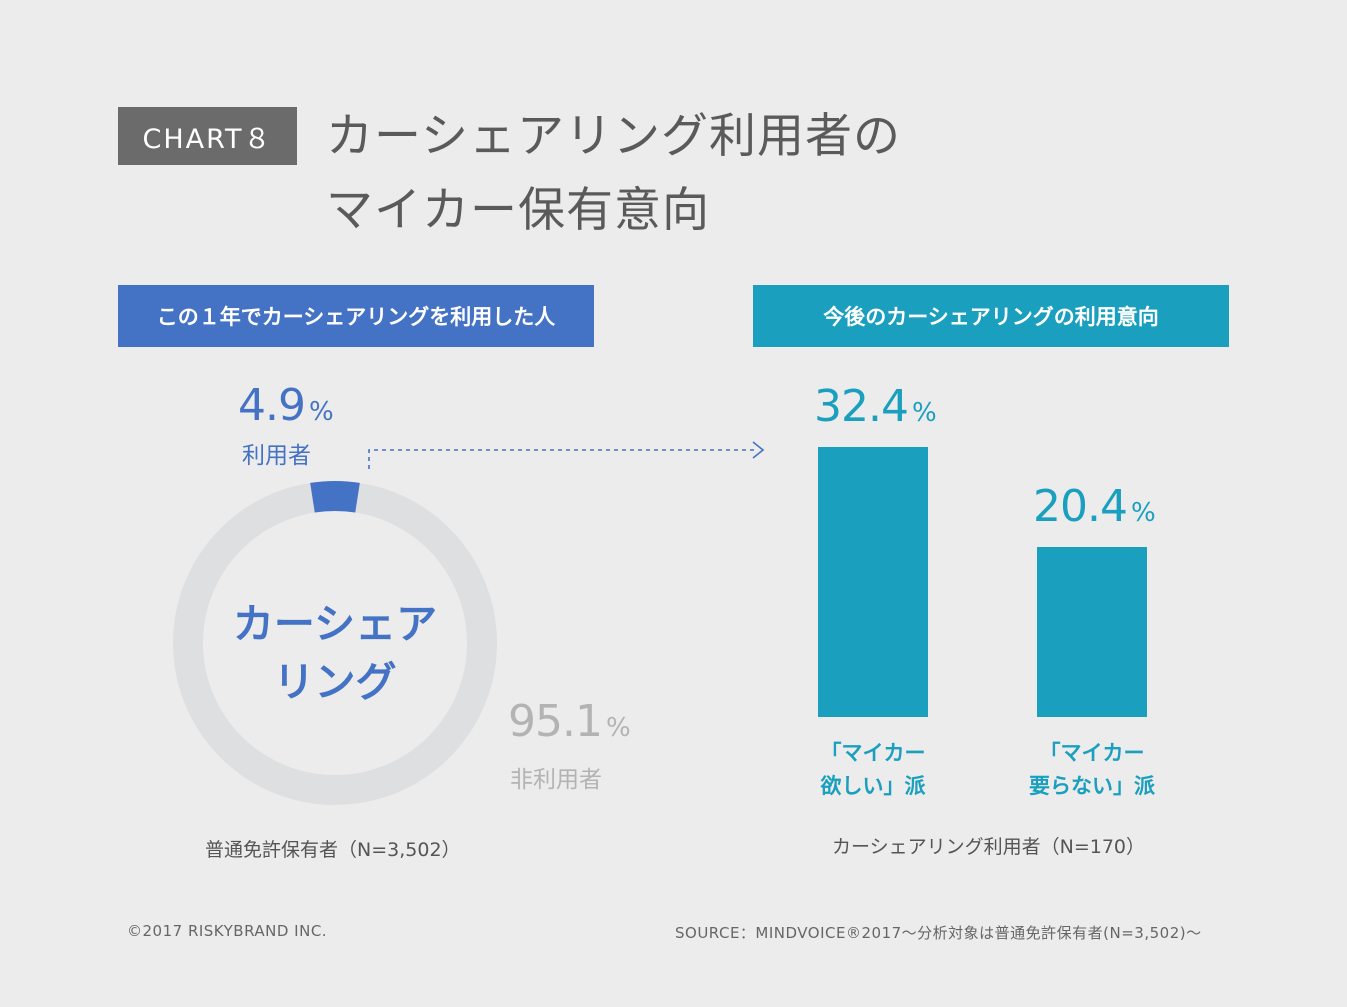 Image resolution: width=1347 pixels, height=1007 pixels. I want to click on chart-number-badge: CHART８, so click(207, 136).